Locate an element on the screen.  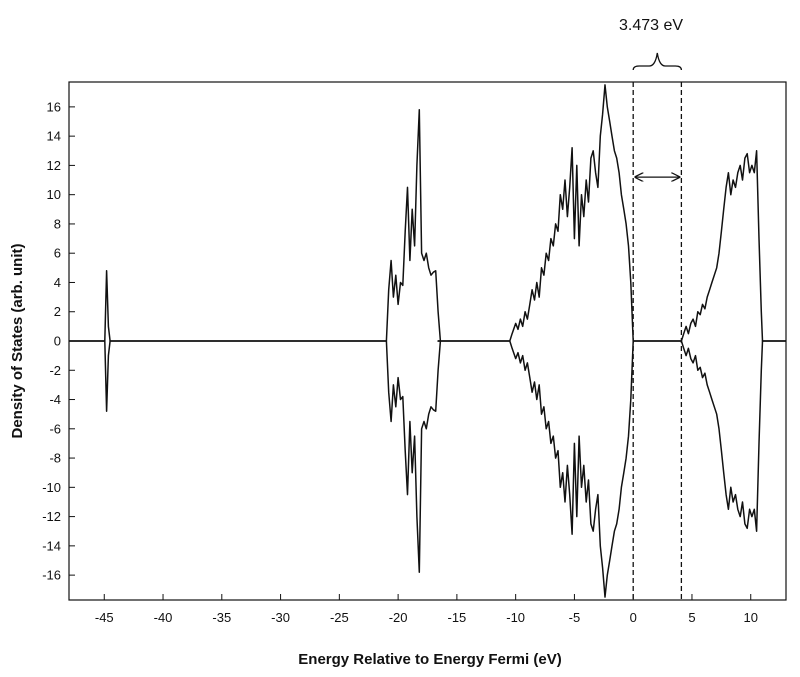
x-tick-label: 10 is located at coordinates (751, 617).